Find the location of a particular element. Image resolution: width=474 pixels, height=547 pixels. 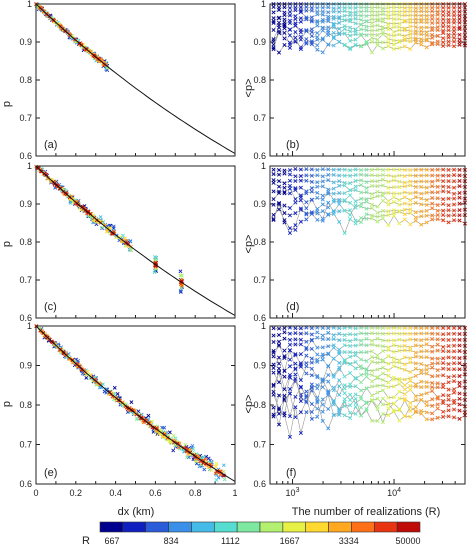

x-tick-exponent: 3 is located at coordinates (298, 490).